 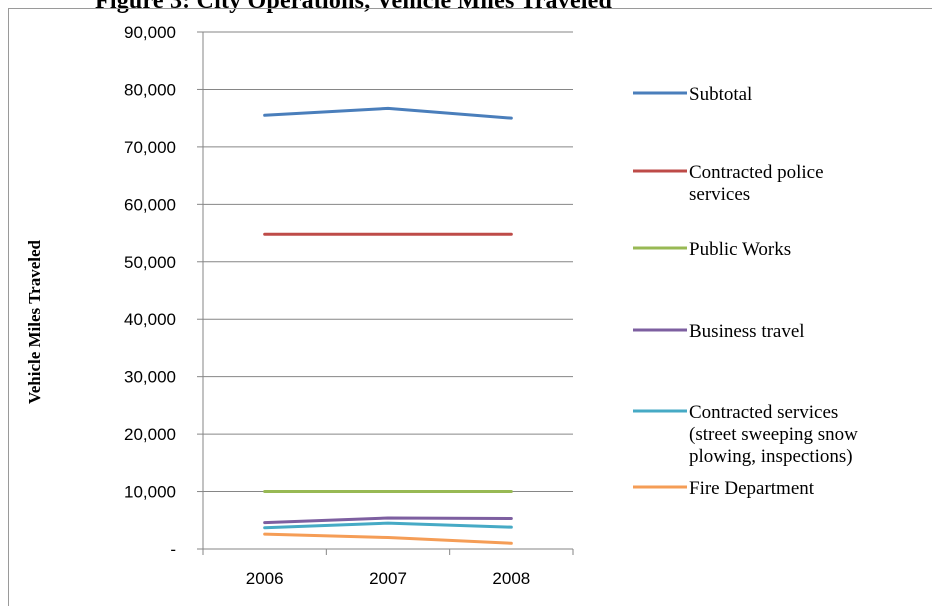 What do you see at coordinates (756, 172) in the screenshot?
I see `legend-label: Contracted police` at bounding box center [756, 172].